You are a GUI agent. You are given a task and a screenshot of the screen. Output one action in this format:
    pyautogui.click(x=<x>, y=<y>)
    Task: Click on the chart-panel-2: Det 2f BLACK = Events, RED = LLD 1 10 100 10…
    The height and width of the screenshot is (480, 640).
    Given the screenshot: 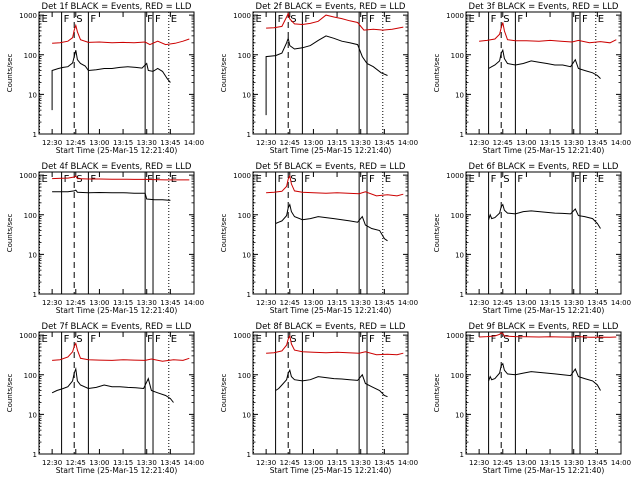 What is the action you would take?
    pyautogui.click(x=319, y=78)
    